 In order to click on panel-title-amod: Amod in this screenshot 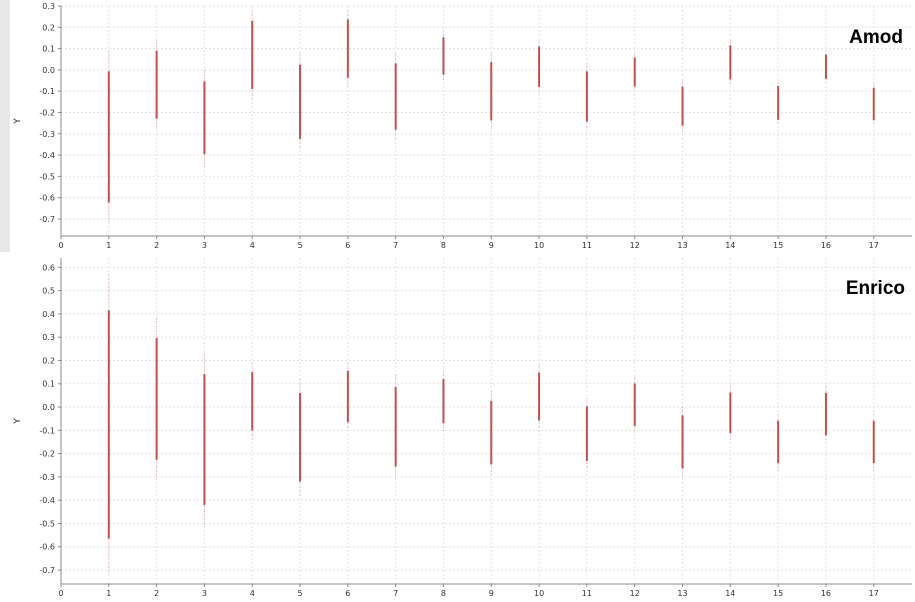, I will do `click(876, 37)`.